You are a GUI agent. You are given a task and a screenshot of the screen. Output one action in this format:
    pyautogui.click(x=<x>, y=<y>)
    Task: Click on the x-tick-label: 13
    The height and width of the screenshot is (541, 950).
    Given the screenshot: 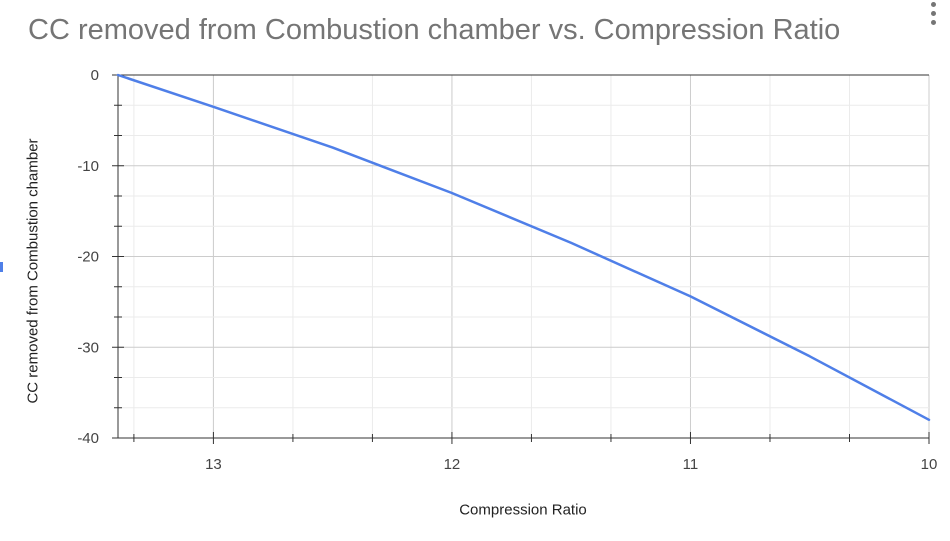 What is the action you would take?
    pyautogui.click(x=213, y=464)
    